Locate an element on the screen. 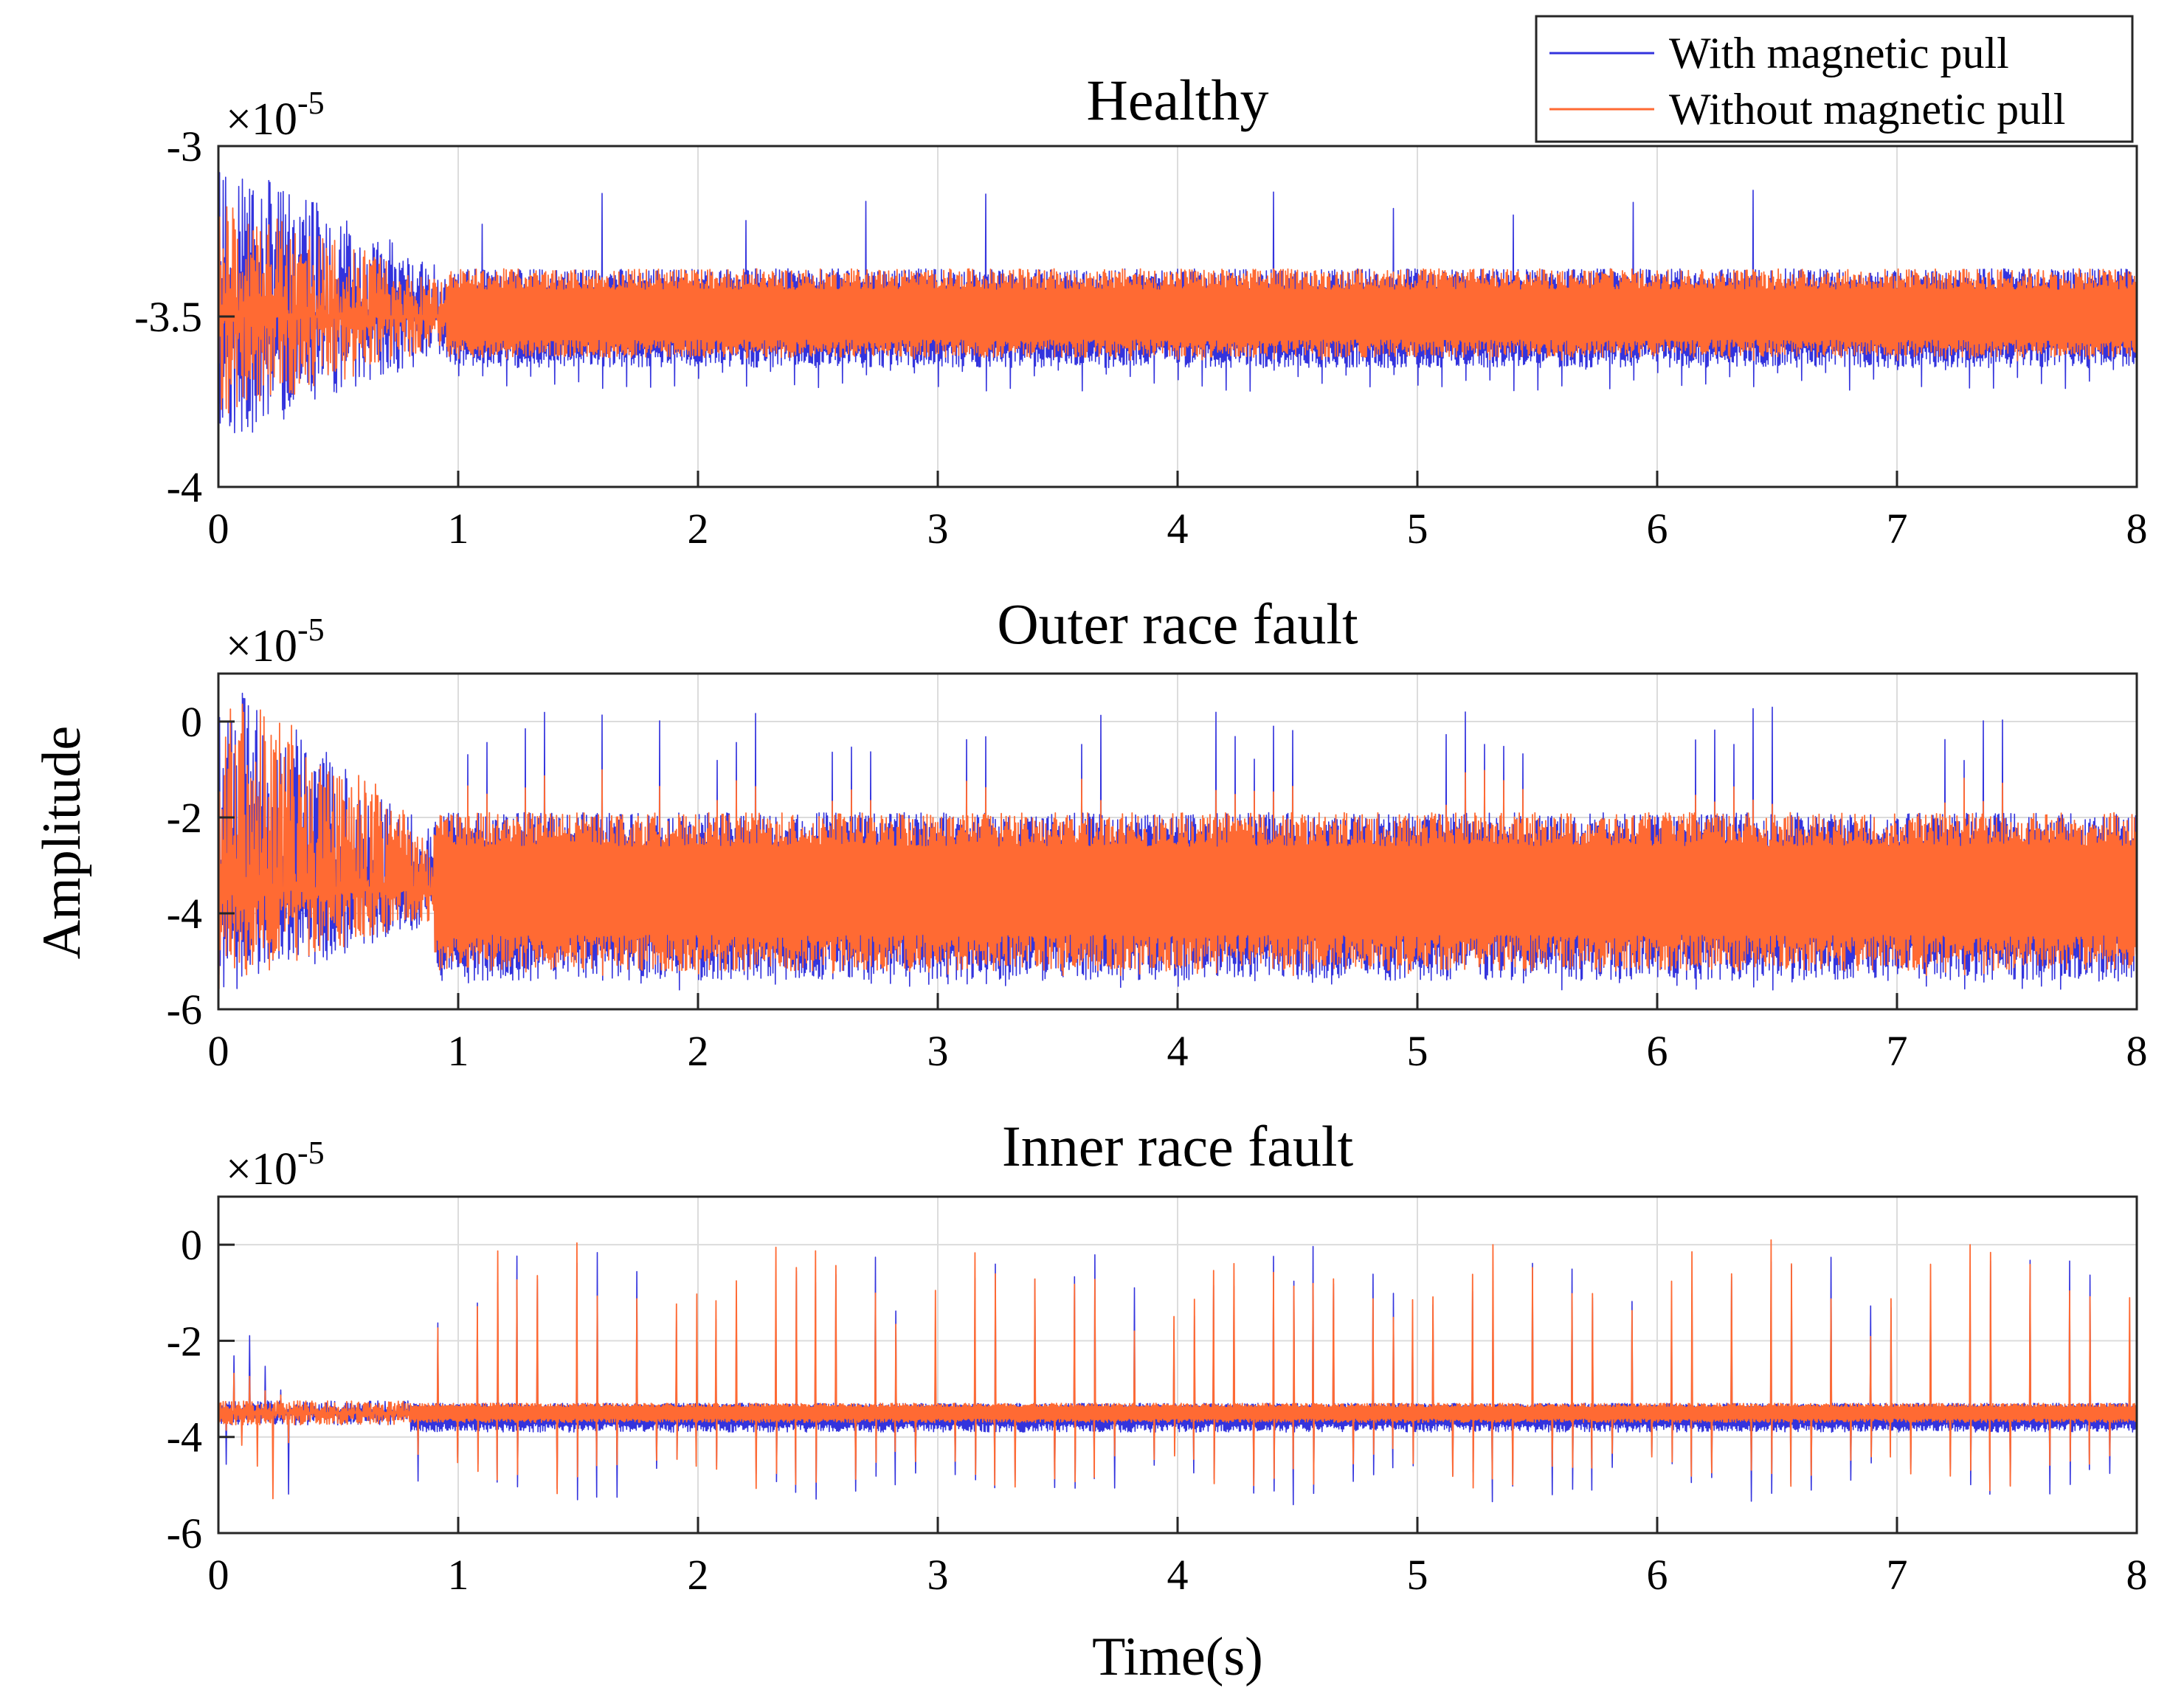  legend-label-without-pull: Without magnetic pull is located at coordinates (1867, 109).